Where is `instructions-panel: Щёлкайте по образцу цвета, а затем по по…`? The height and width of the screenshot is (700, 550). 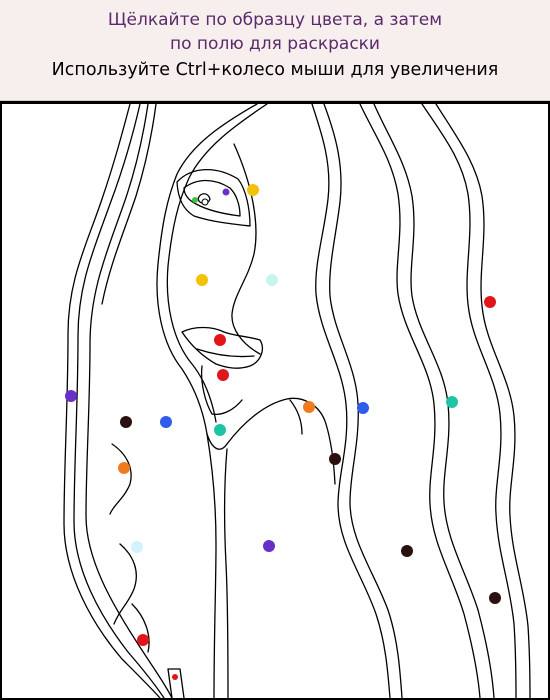 instructions-panel: Щёлкайте по образцу цвета, а затем по по… is located at coordinates (275, 50).